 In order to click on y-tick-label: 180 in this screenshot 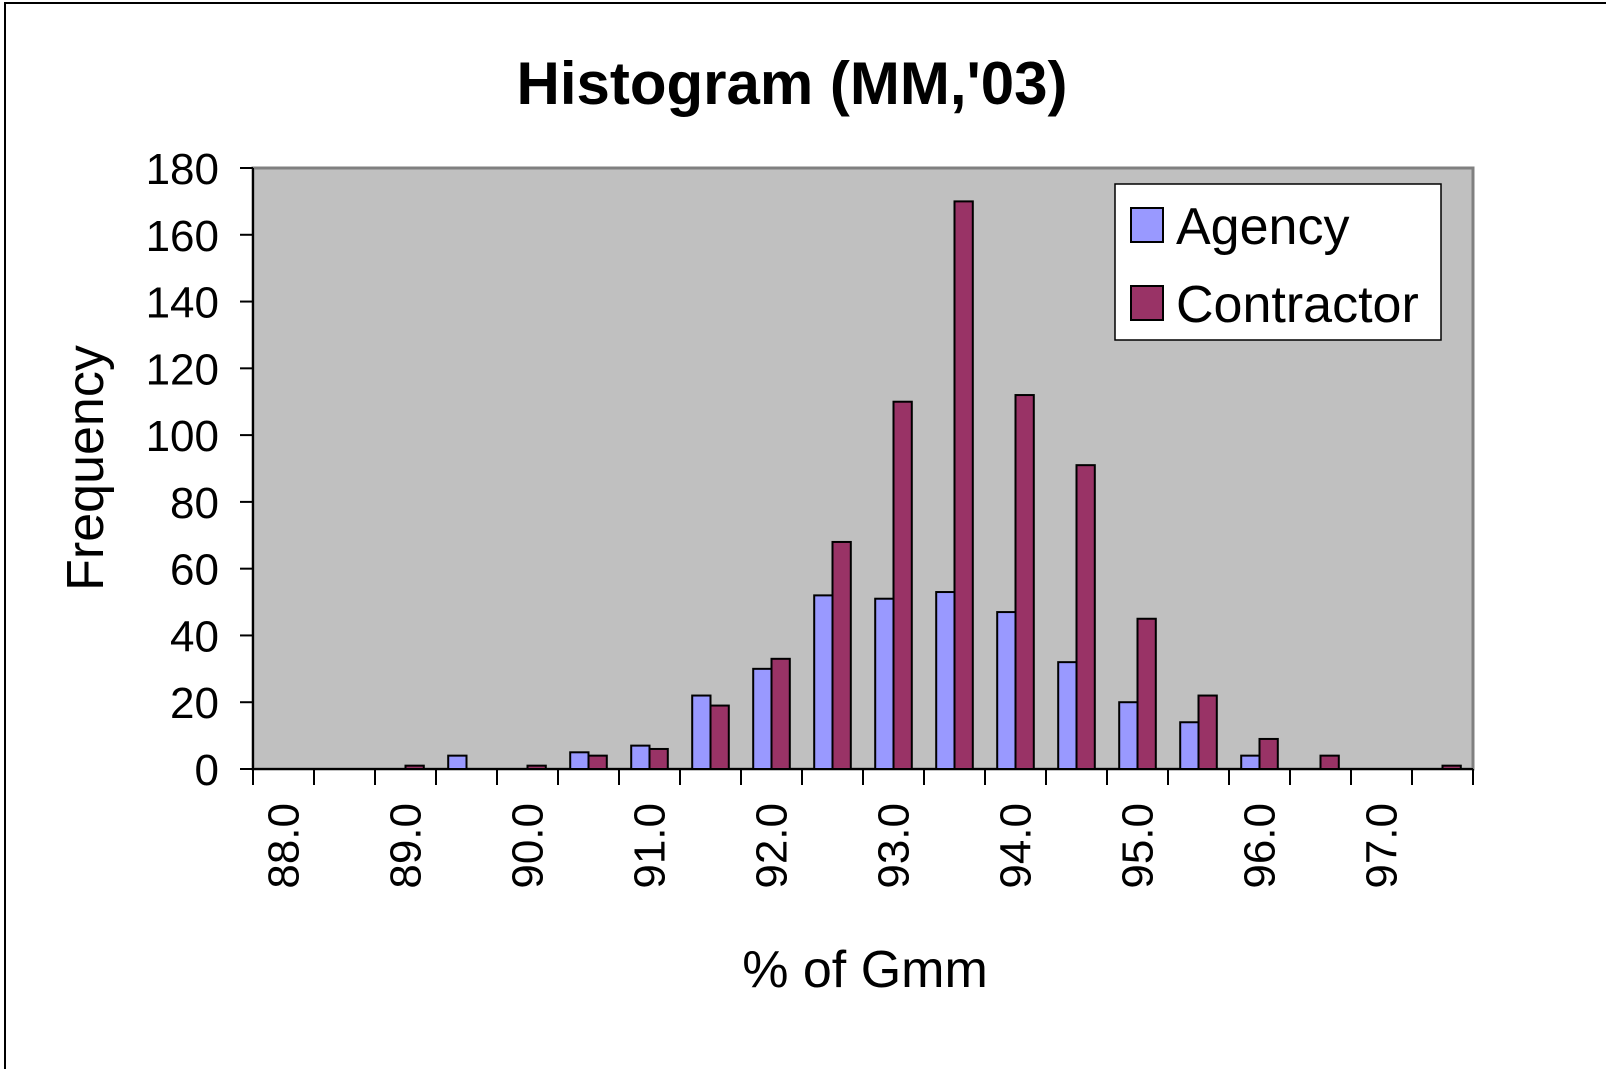, I will do `click(182, 169)`.